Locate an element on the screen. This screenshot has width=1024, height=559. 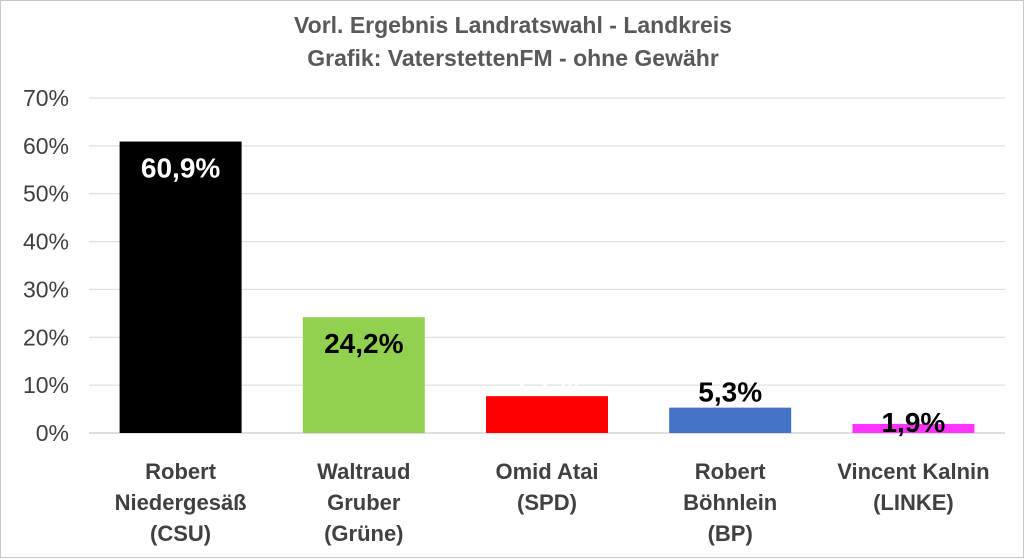
y-tick-label: 0% is located at coordinates (52, 433).